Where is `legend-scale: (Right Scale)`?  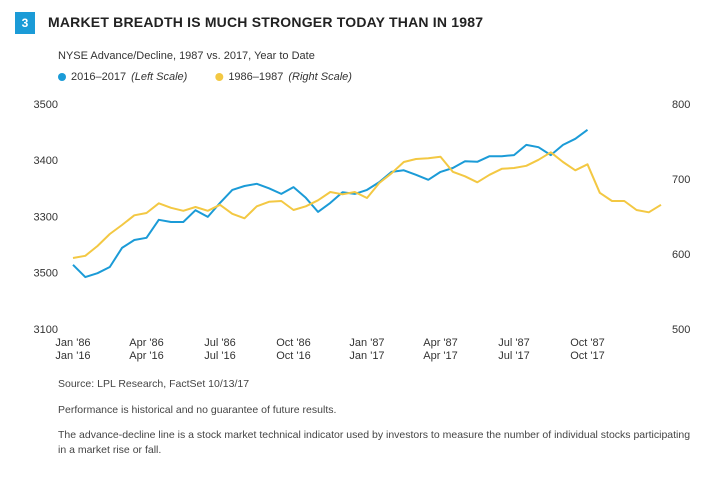 legend-scale: (Right Scale) is located at coordinates (320, 77).